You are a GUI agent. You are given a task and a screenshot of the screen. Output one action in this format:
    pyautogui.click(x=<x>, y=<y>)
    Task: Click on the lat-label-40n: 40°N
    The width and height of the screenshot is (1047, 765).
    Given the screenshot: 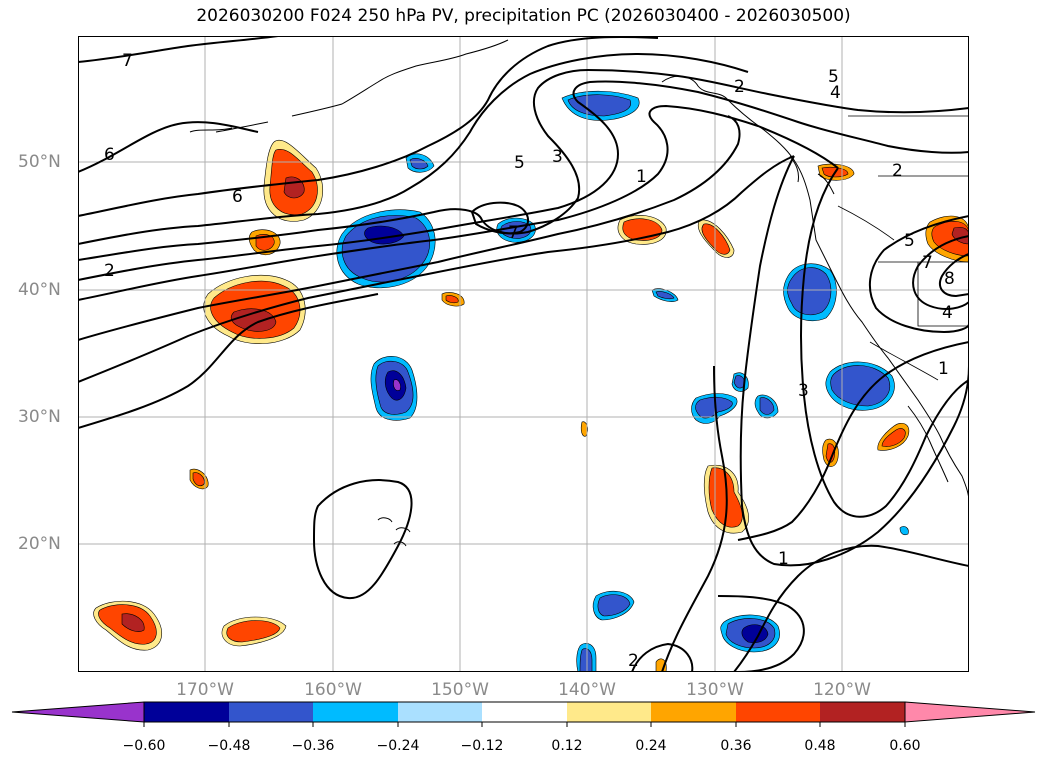 What is the action you would take?
    pyautogui.click(x=39, y=290)
    